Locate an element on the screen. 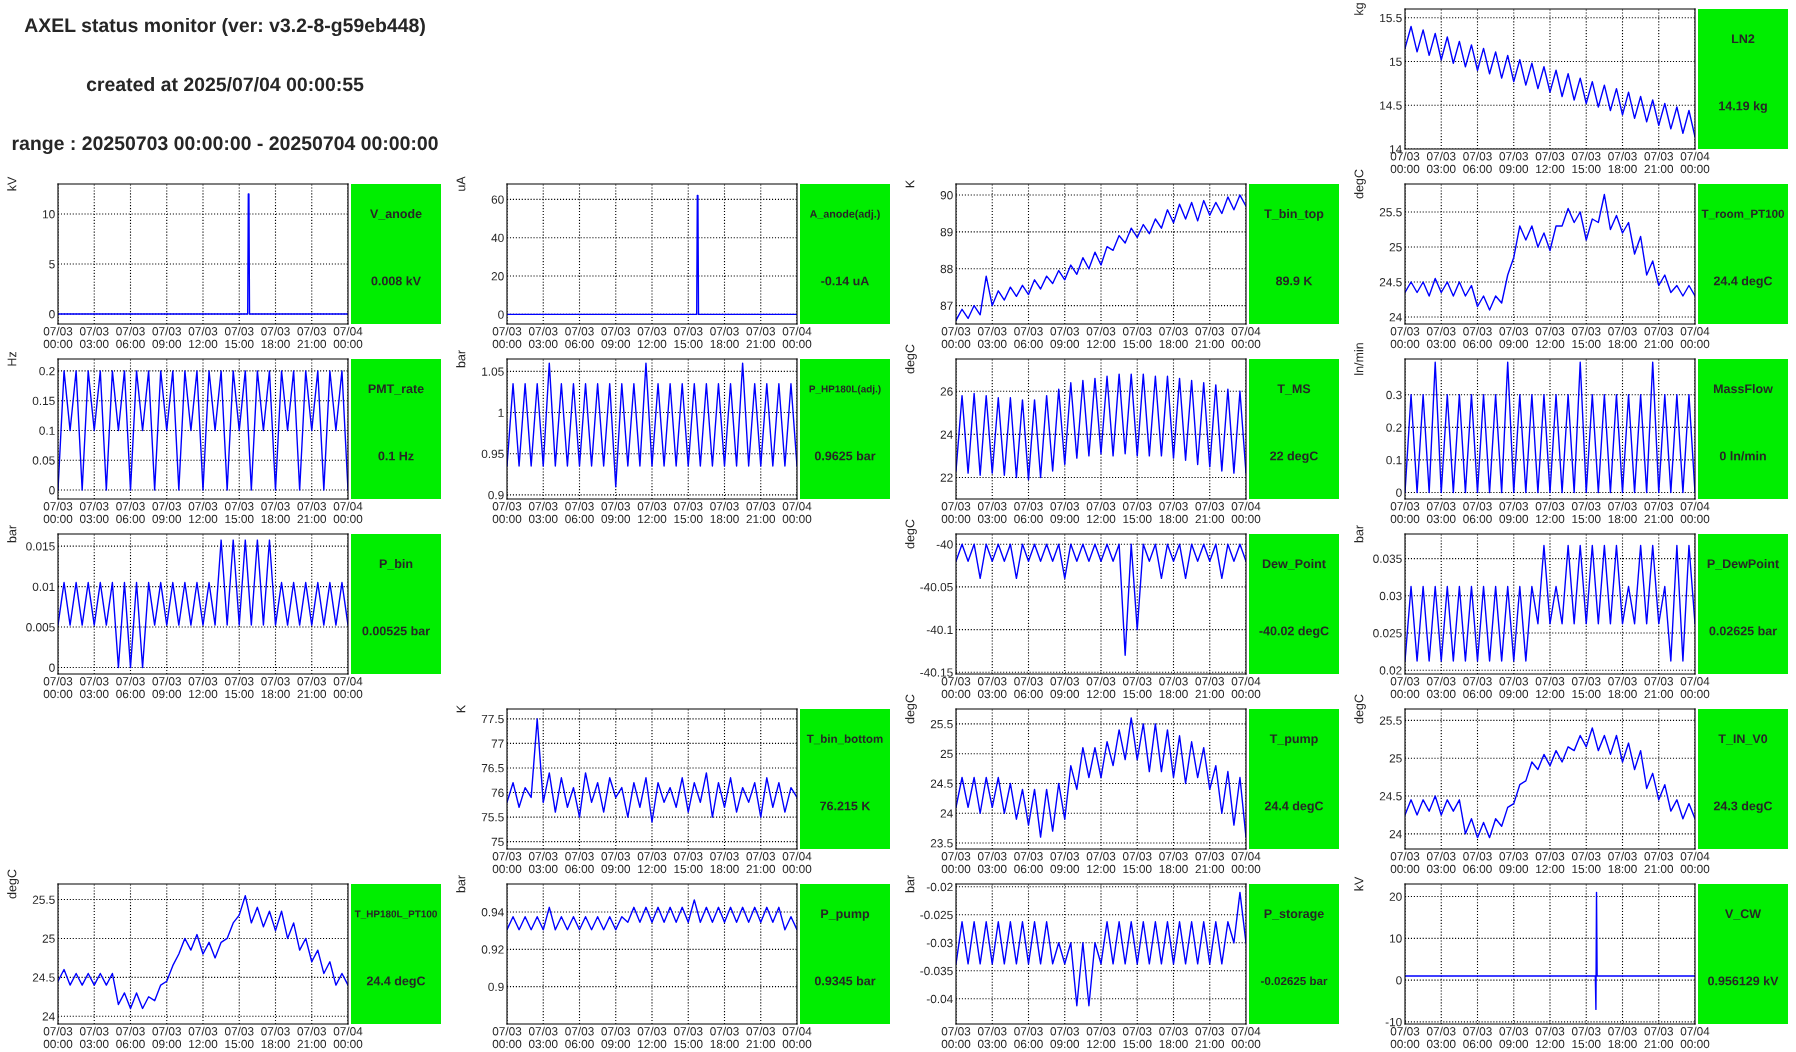 Image resolution: width=1796 pixels, height=1052 pixels. y-tick-label: 0.3 is located at coordinates (1394, 395).